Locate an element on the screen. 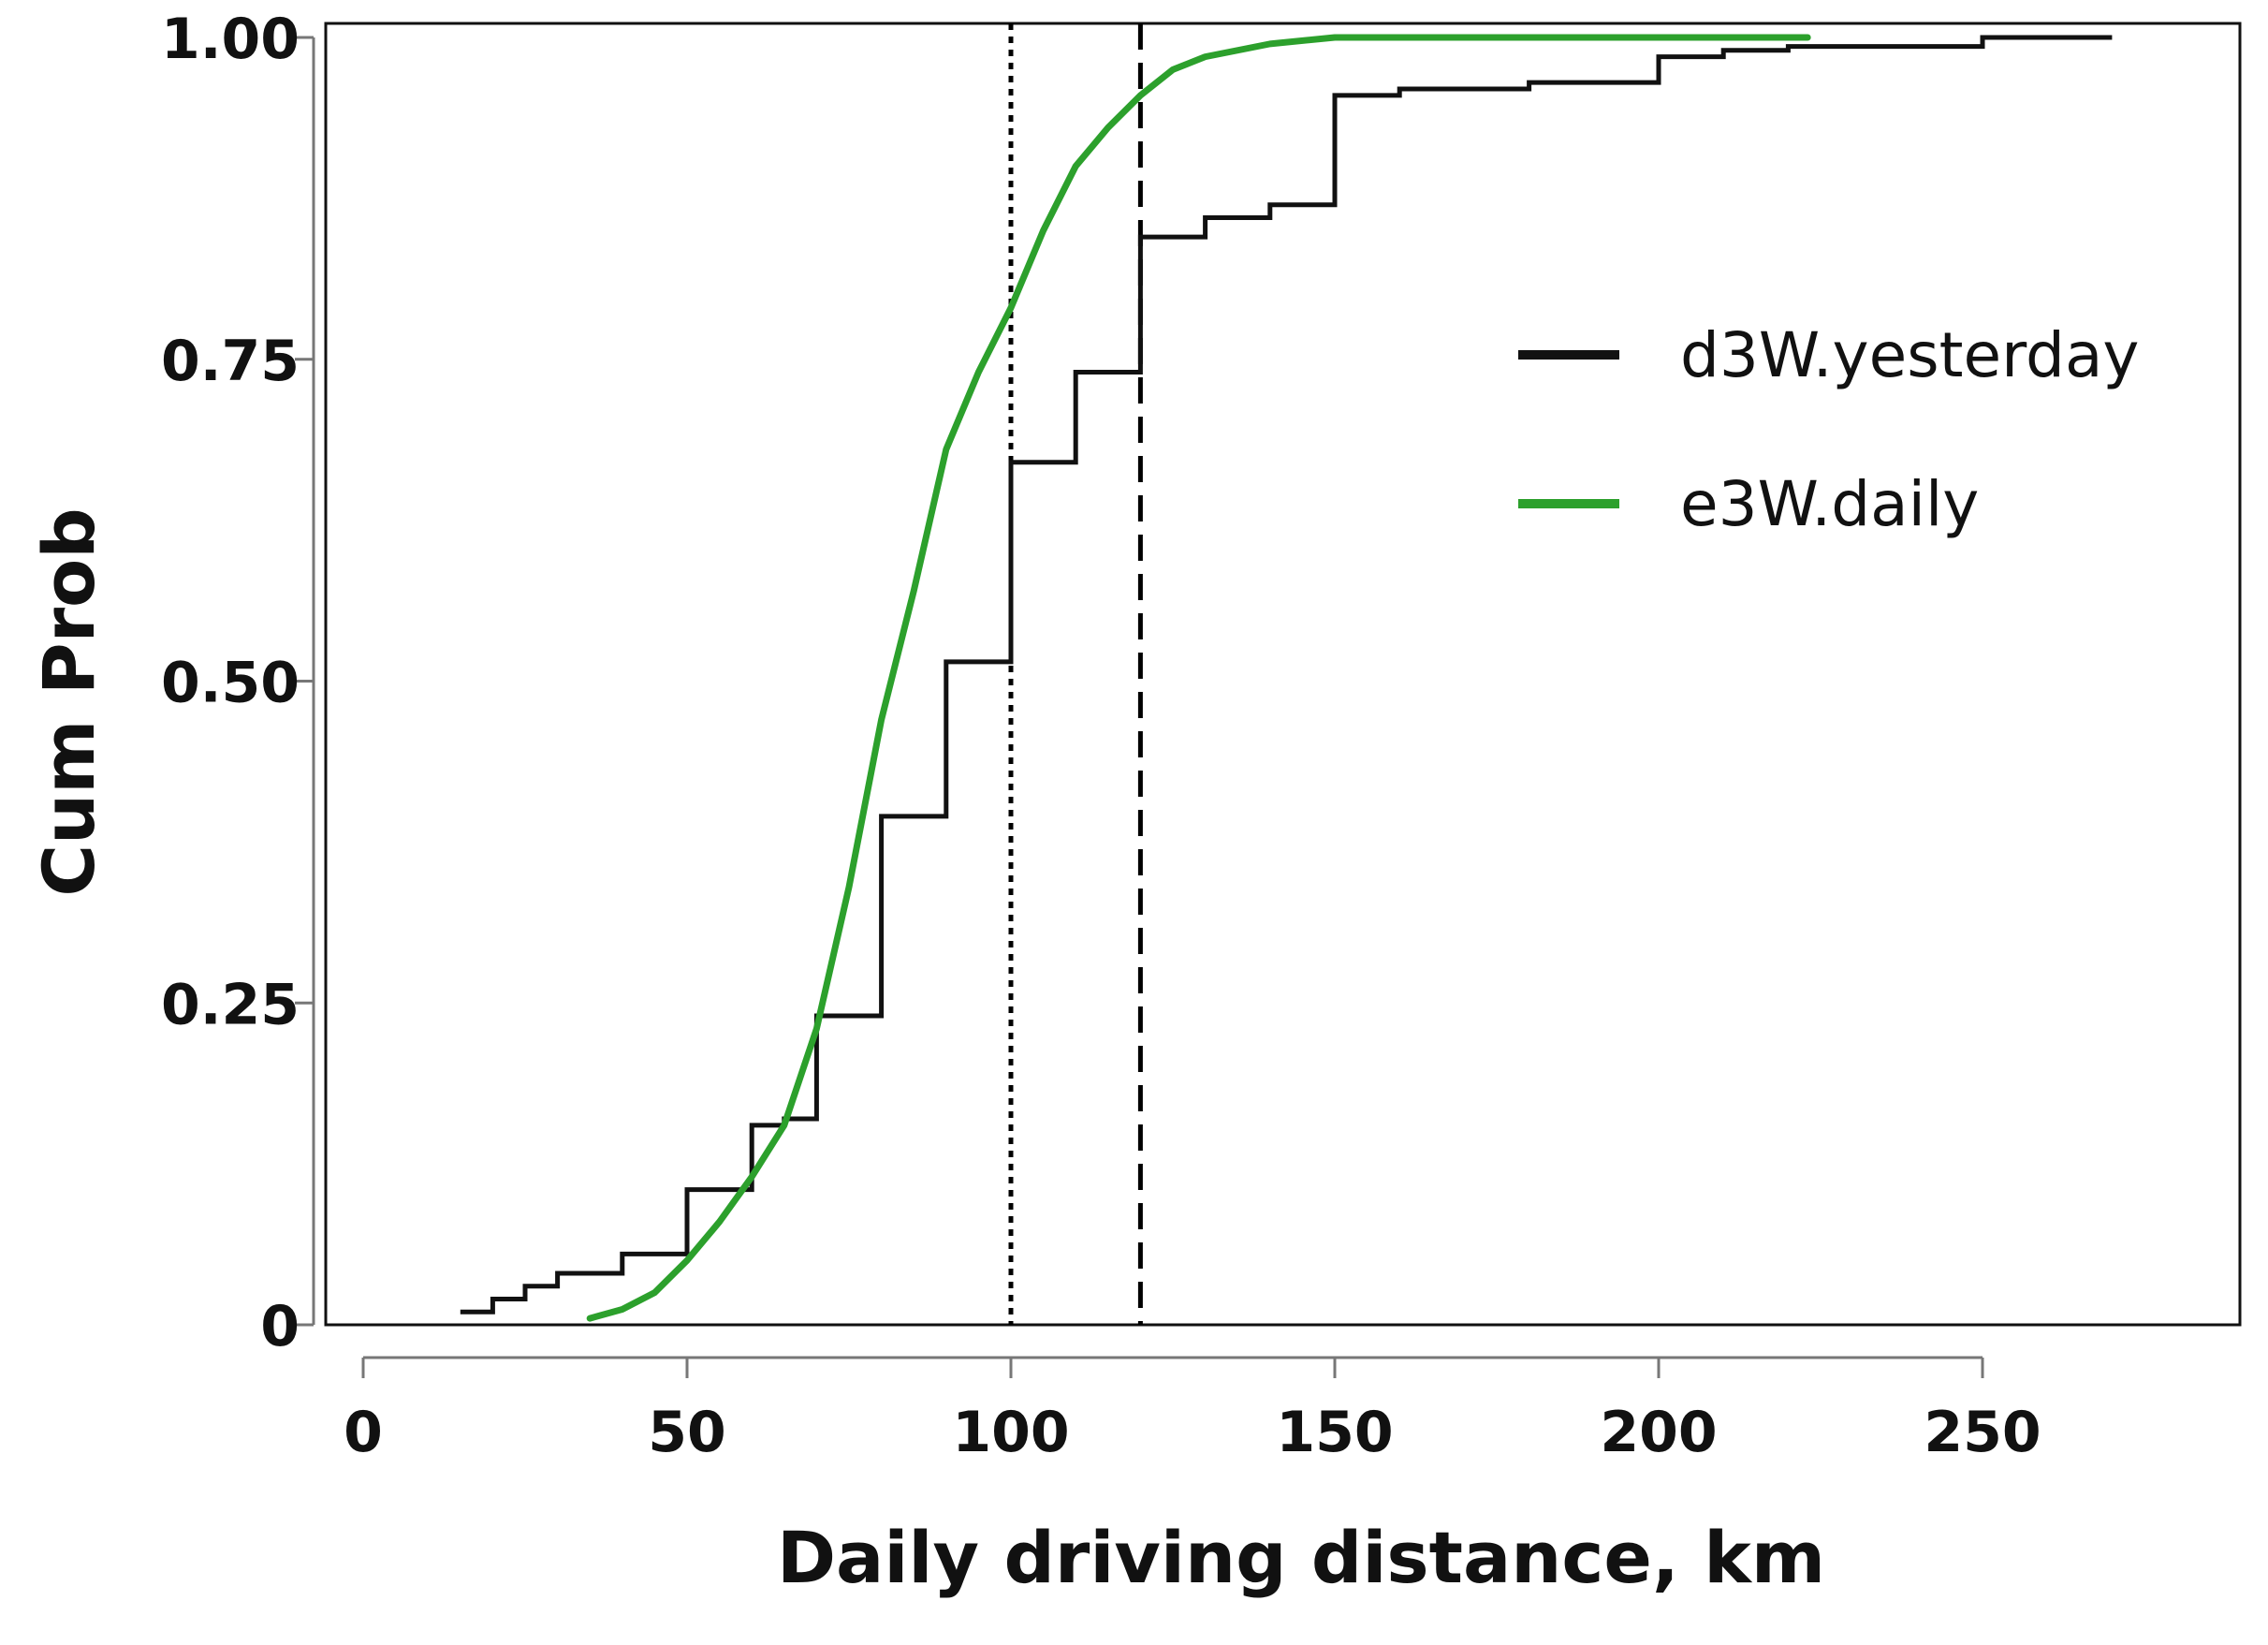  x-tick-label: 250 is located at coordinates (1982, 1432).